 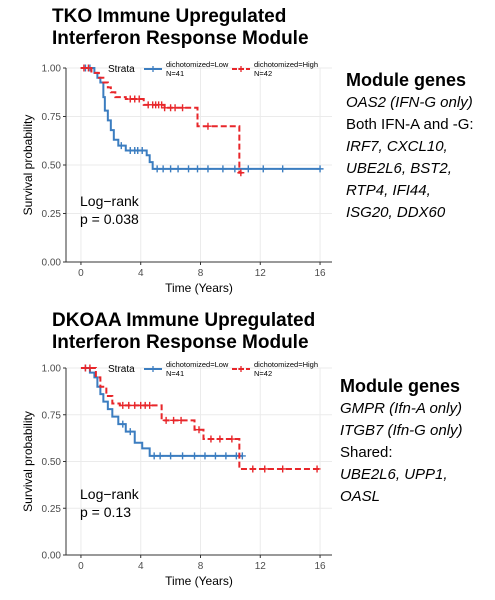 I want to click on chart-title-line-1: DKOAA Immune Upregulated, so click(x=184, y=320).